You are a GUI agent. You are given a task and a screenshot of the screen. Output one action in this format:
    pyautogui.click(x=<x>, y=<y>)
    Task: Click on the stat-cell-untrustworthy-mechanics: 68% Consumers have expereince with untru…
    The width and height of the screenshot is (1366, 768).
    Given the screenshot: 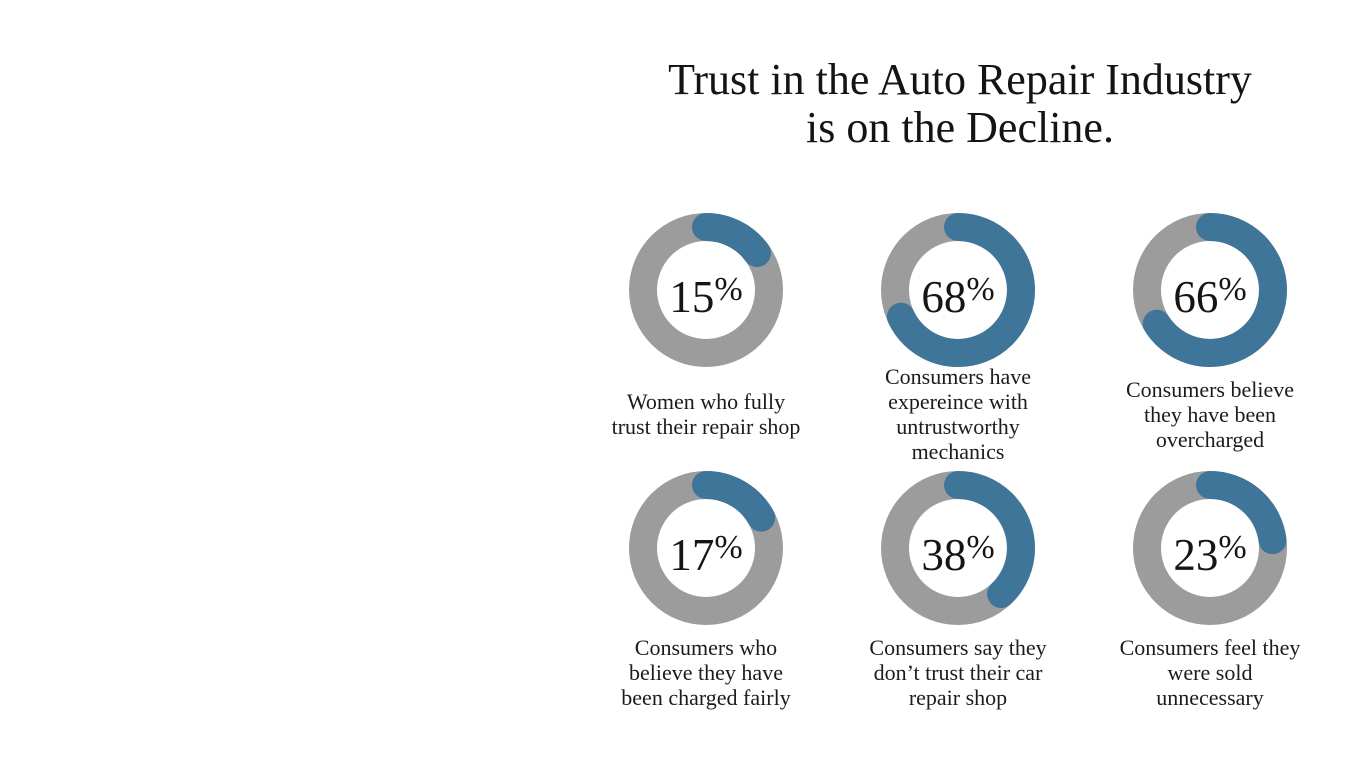 What is the action you would take?
    pyautogui.click(x=958, y=338)
    